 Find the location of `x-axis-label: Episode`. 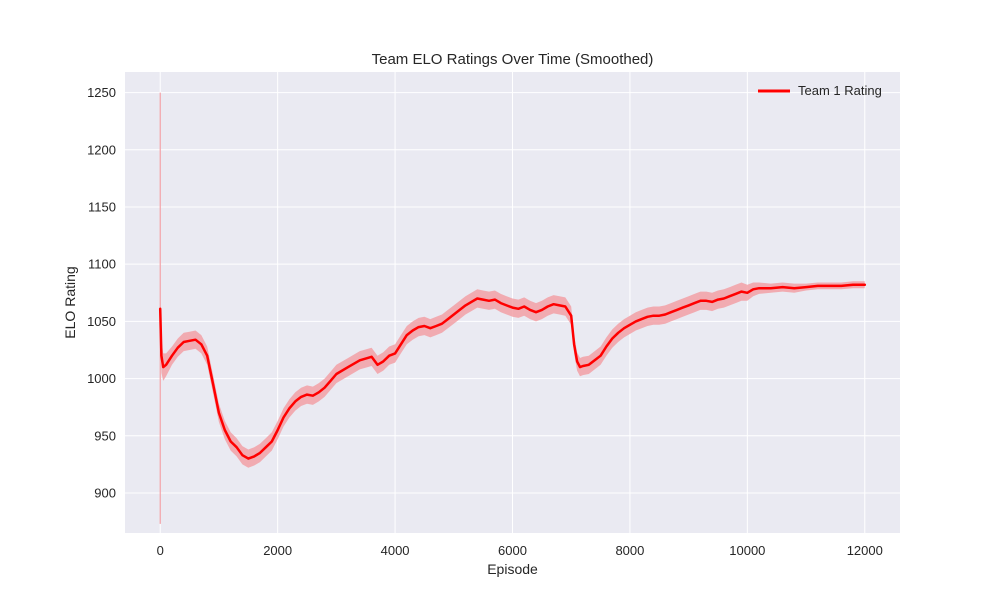

x-axis-label: Episode is located at coordinates (512, 569).